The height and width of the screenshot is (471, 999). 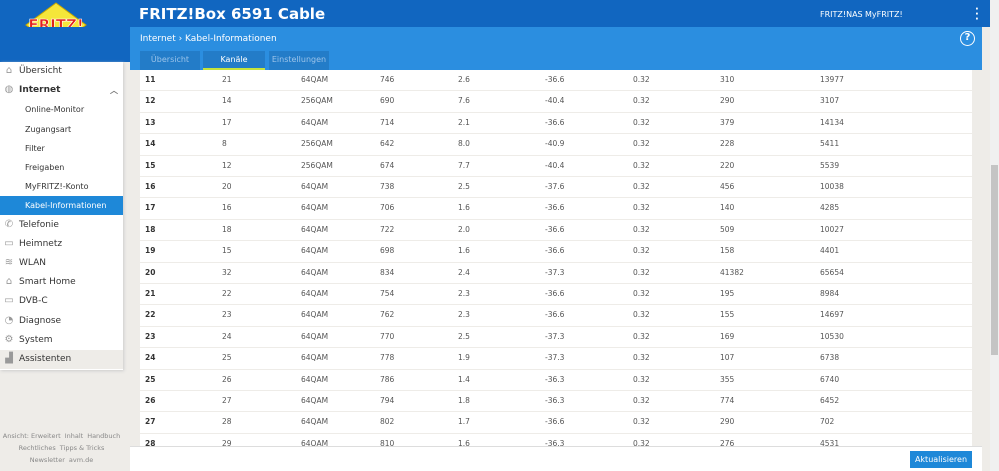 I want to click on tab-kanaele: Kanäle, so click(x=234, y=60).